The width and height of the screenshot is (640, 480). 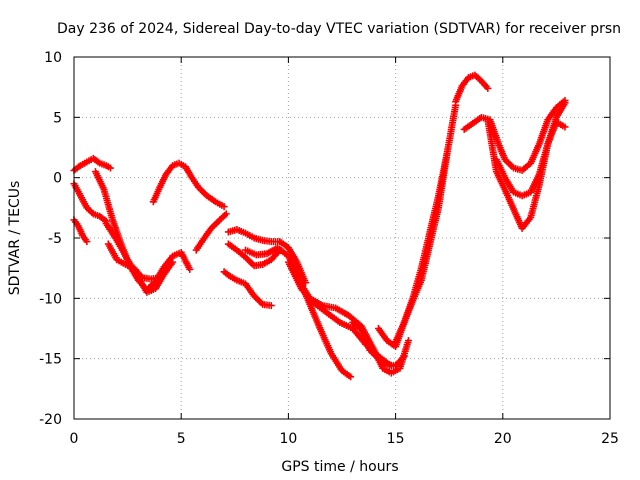 I want to click on series-arc-h, so click(x=211, y=232).